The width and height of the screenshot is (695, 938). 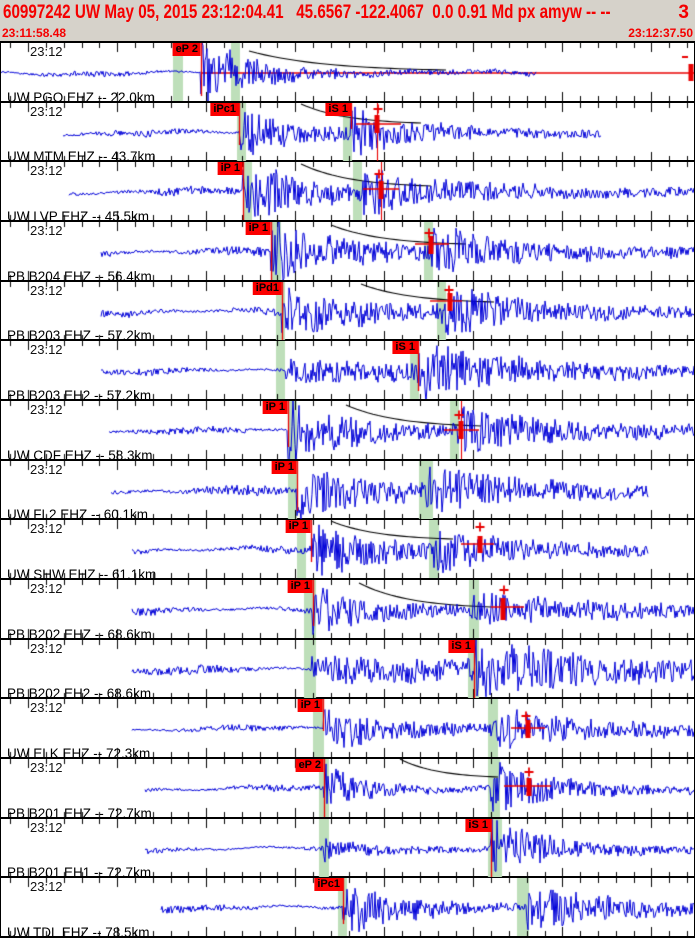 What do you see at coordinates (79, 396) in the screenshot?
I see `station-label: PB B203 EH2 -- 57.2km` at bounding box center [79, 396].